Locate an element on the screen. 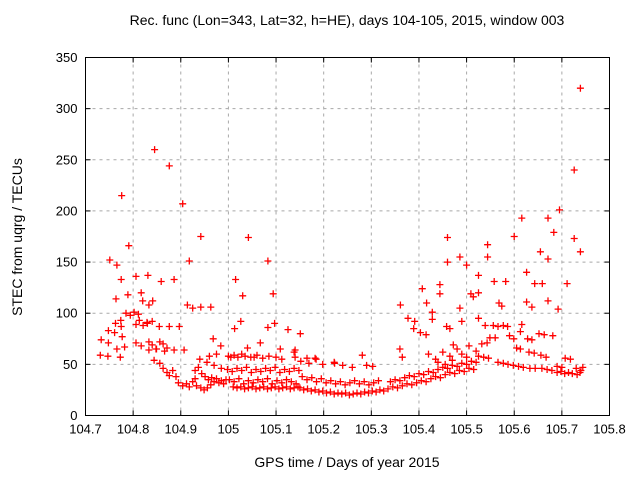 This screenshot has height=480, width=640. svg-text: 200 is located at coordinates (67, 210).